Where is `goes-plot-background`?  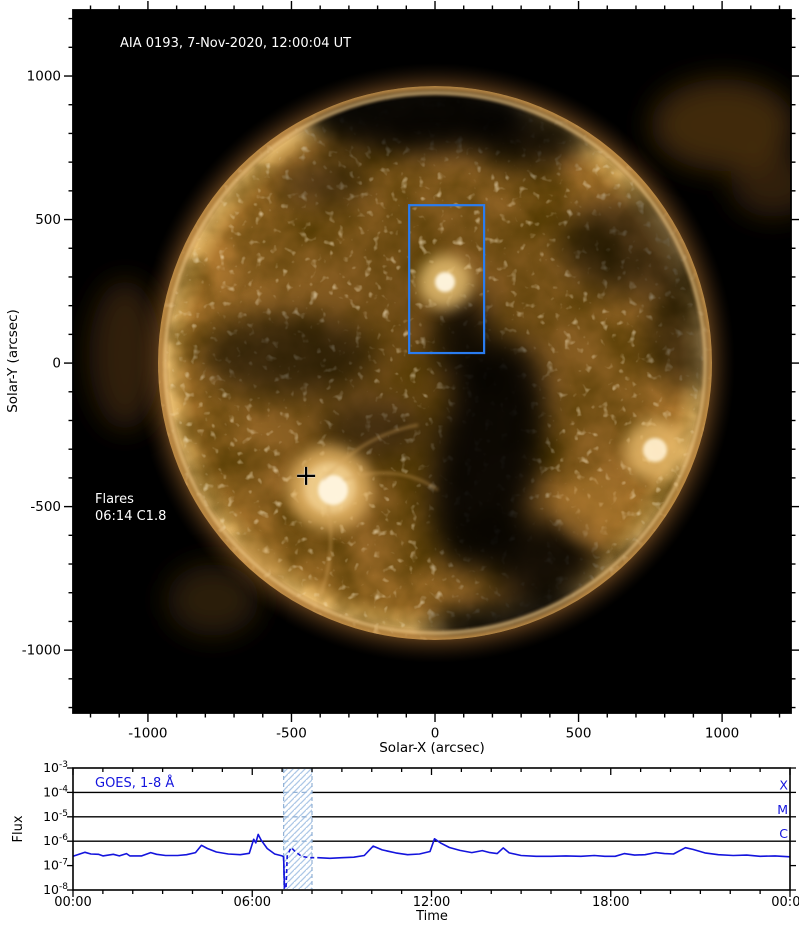 goes-plot-background is located at coordinates (431, 829).